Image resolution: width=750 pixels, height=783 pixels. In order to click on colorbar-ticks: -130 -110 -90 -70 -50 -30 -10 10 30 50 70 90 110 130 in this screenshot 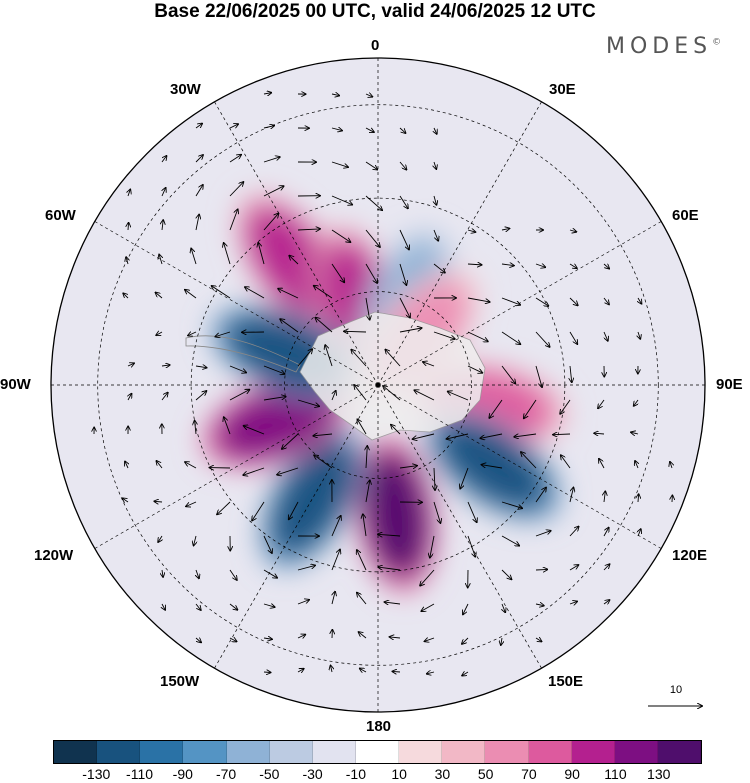, I will do `click(375, 774)`.